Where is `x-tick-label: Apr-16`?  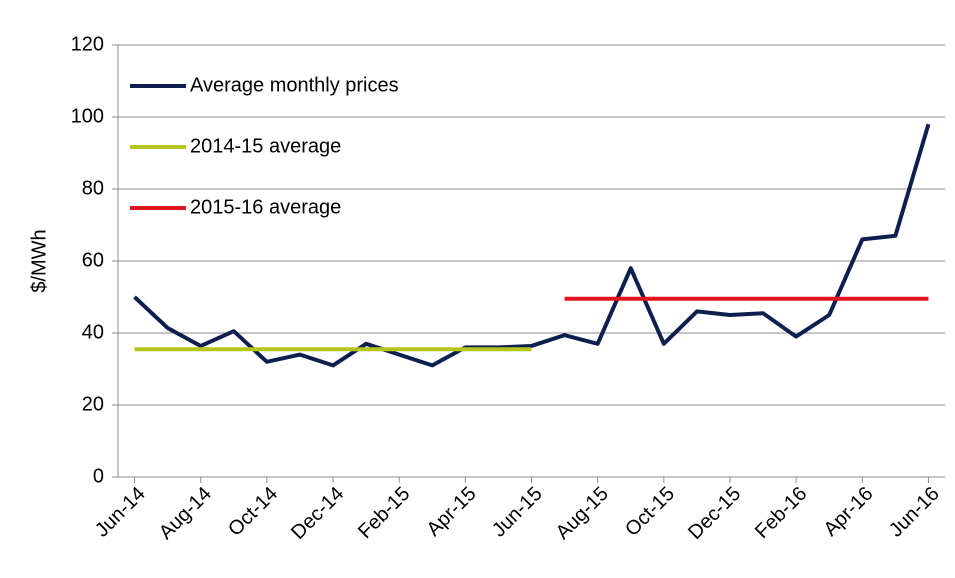
x-tick-label: Apr-16 is located at coordinates (849, 512).